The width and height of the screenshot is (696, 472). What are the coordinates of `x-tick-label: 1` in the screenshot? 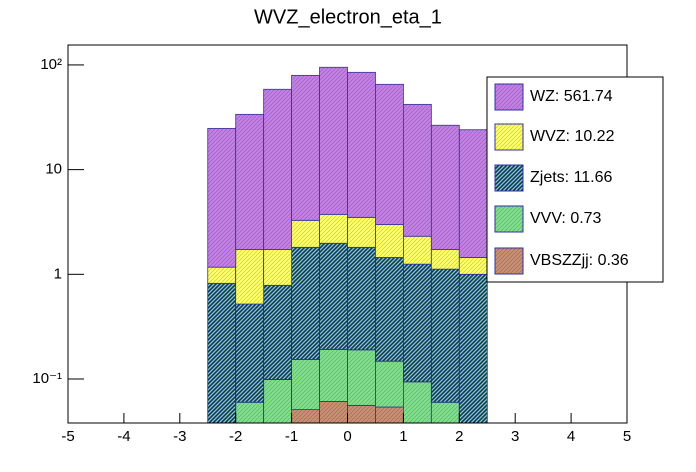 It's located at (403, 436).